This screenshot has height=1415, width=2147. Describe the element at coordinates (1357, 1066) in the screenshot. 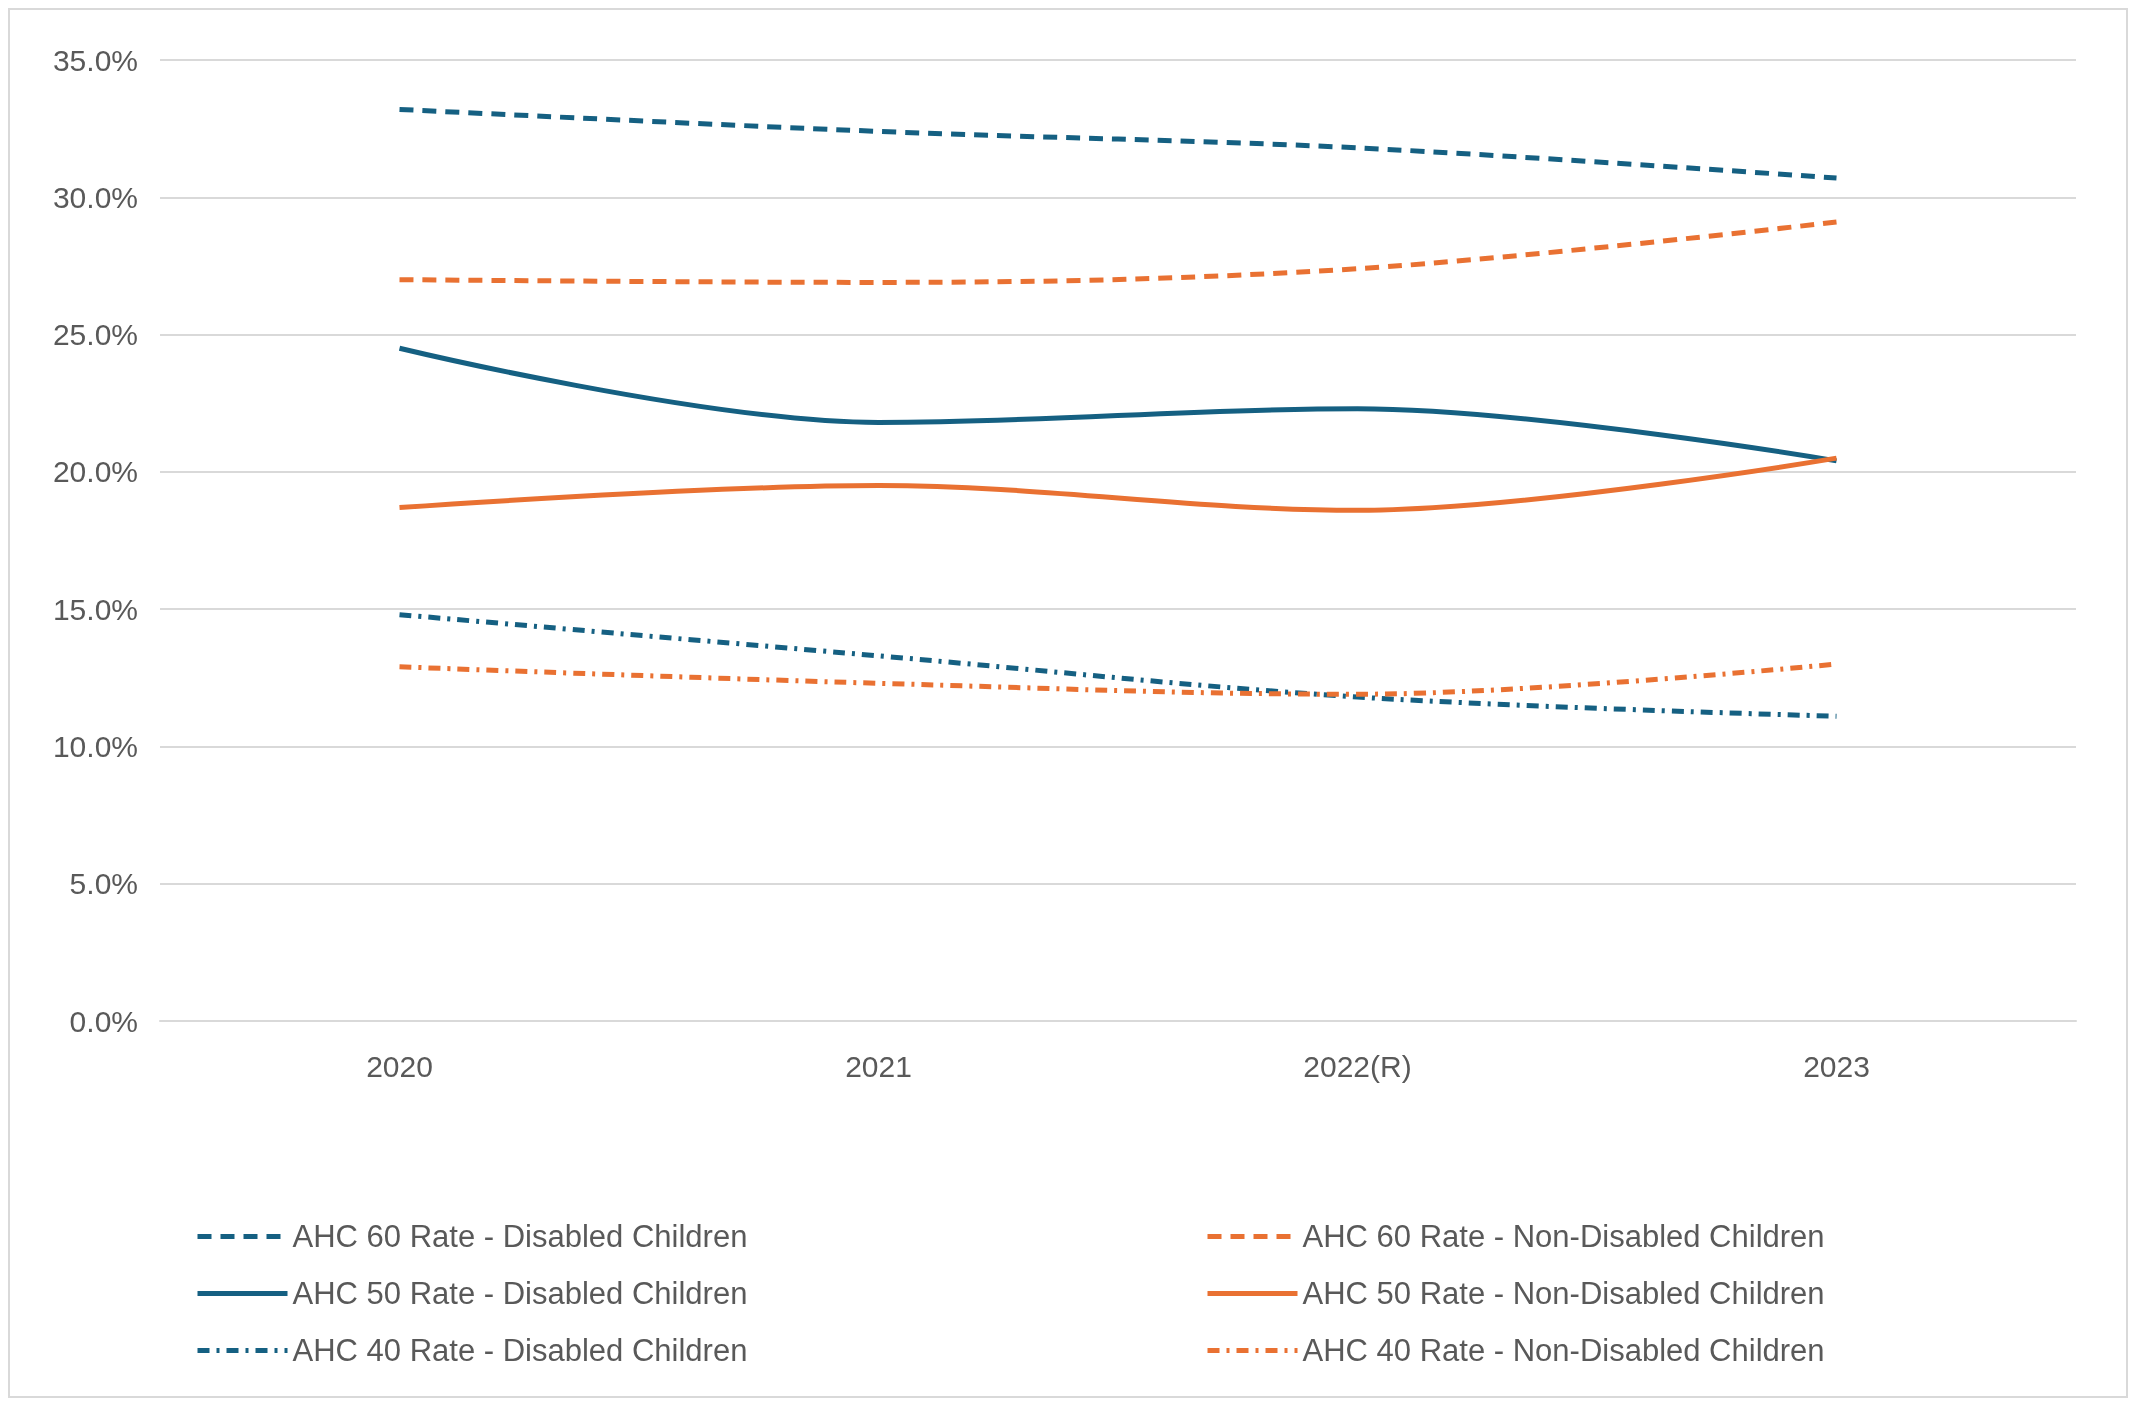

I see `x-tick-label: 2022(R)` at that location.